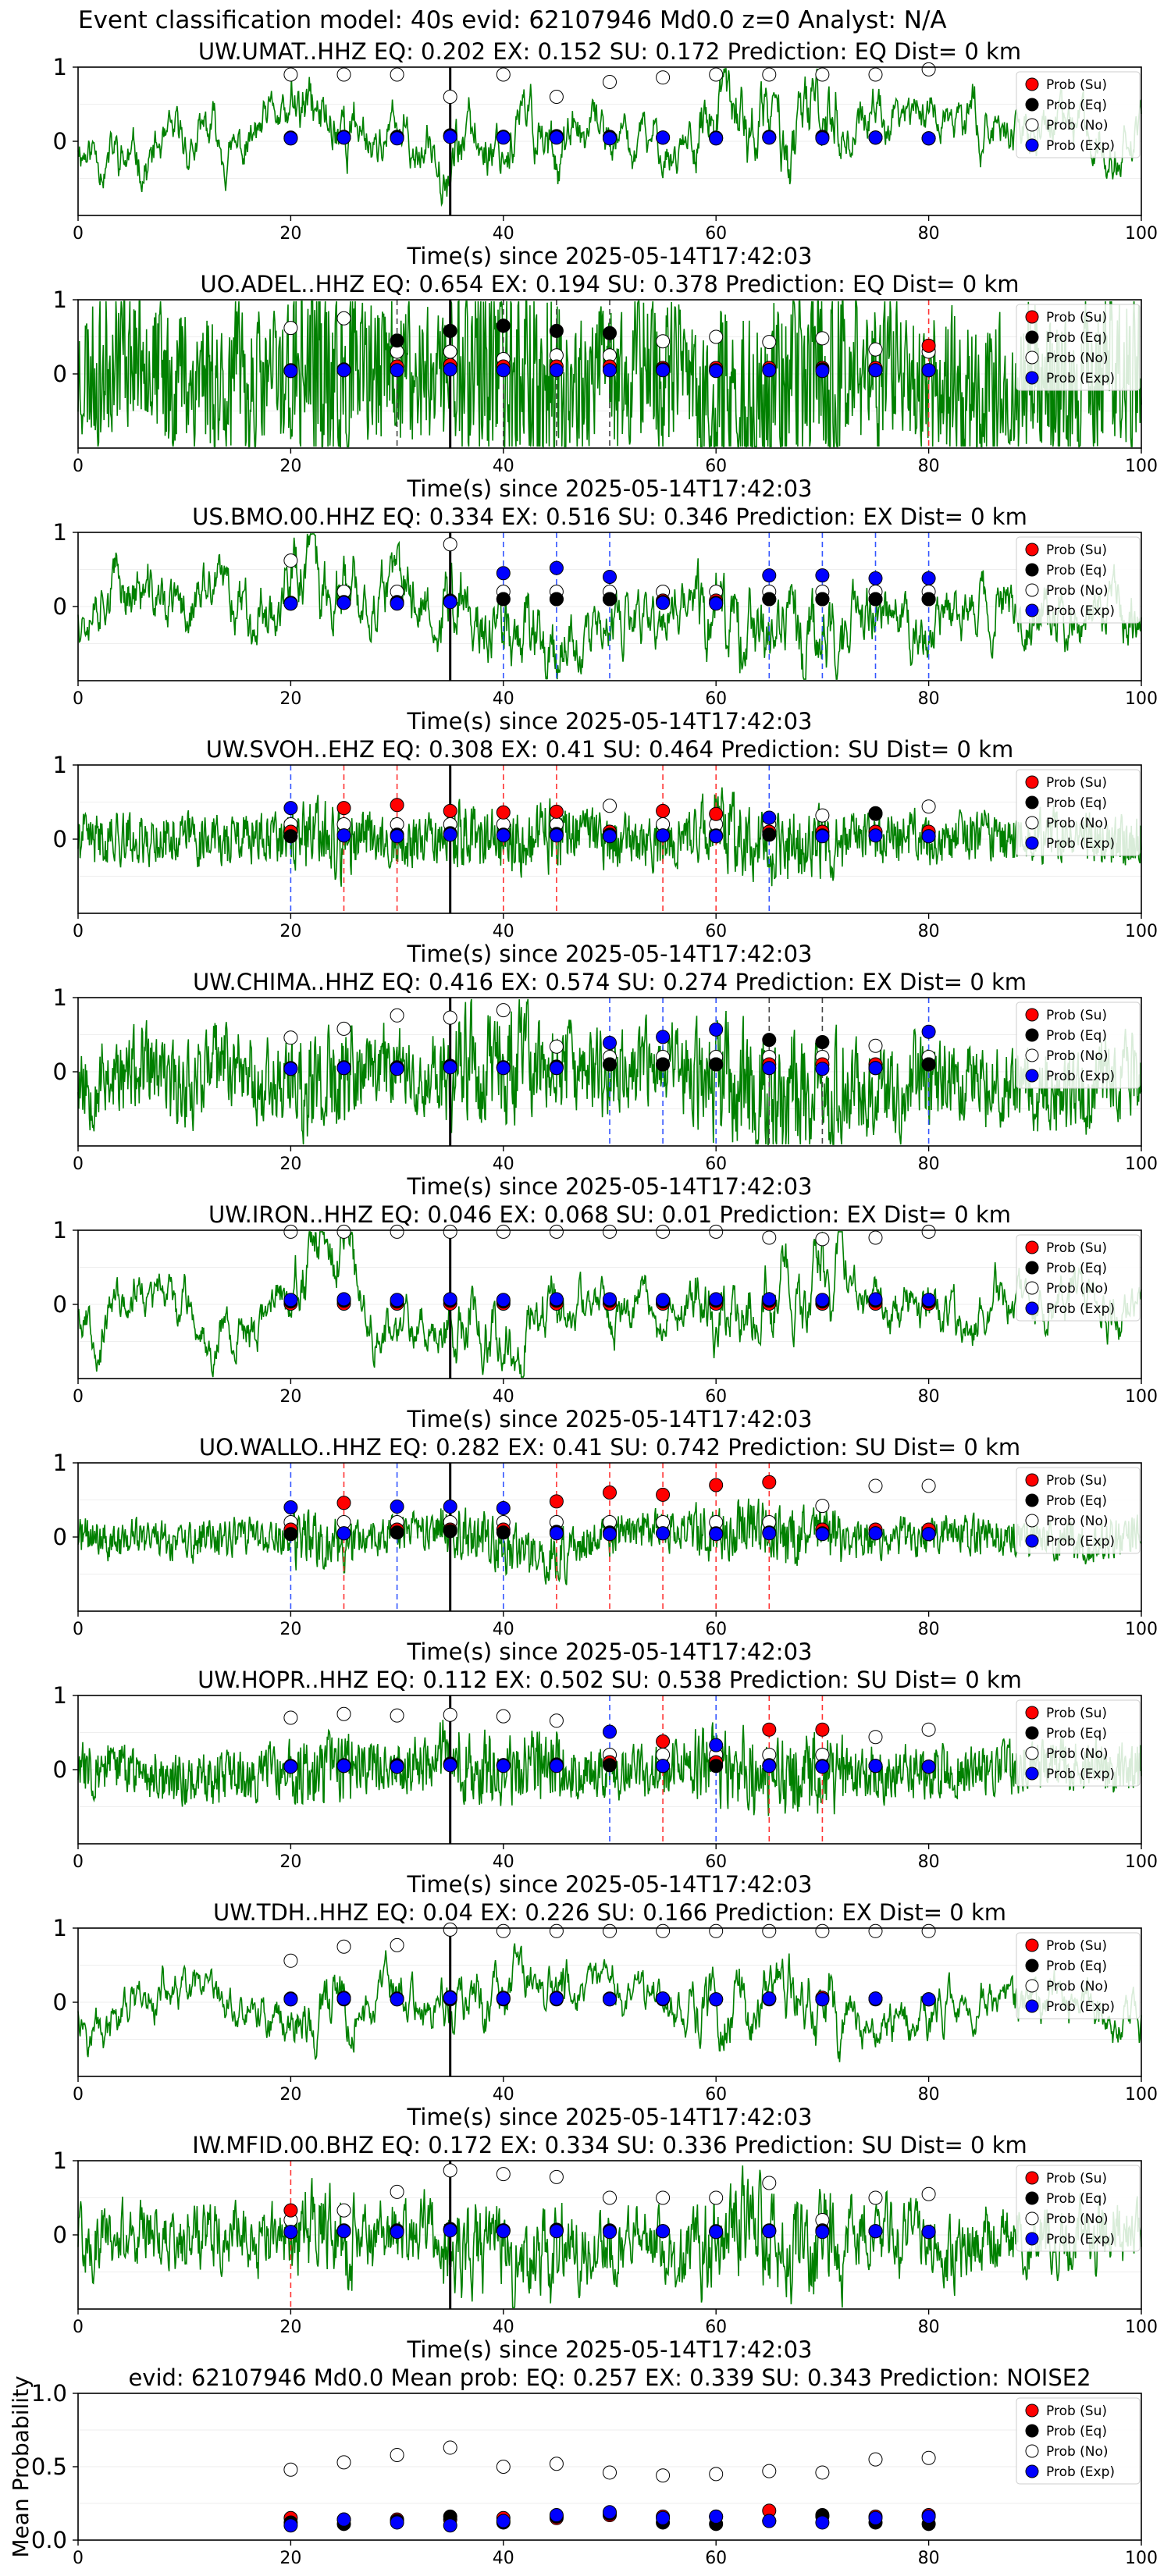  What do you see at coordinates (1077, 1289) in the screenshot?
I see `legend-label-no: Prob (No)` at bounding box center [1077, 1289].